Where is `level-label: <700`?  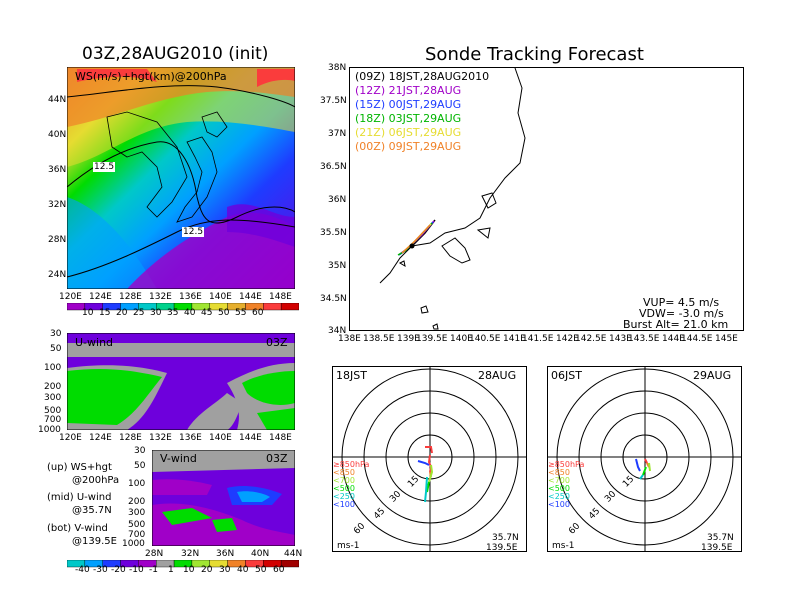
level-label: <700 is located at coordinates (344, 480).